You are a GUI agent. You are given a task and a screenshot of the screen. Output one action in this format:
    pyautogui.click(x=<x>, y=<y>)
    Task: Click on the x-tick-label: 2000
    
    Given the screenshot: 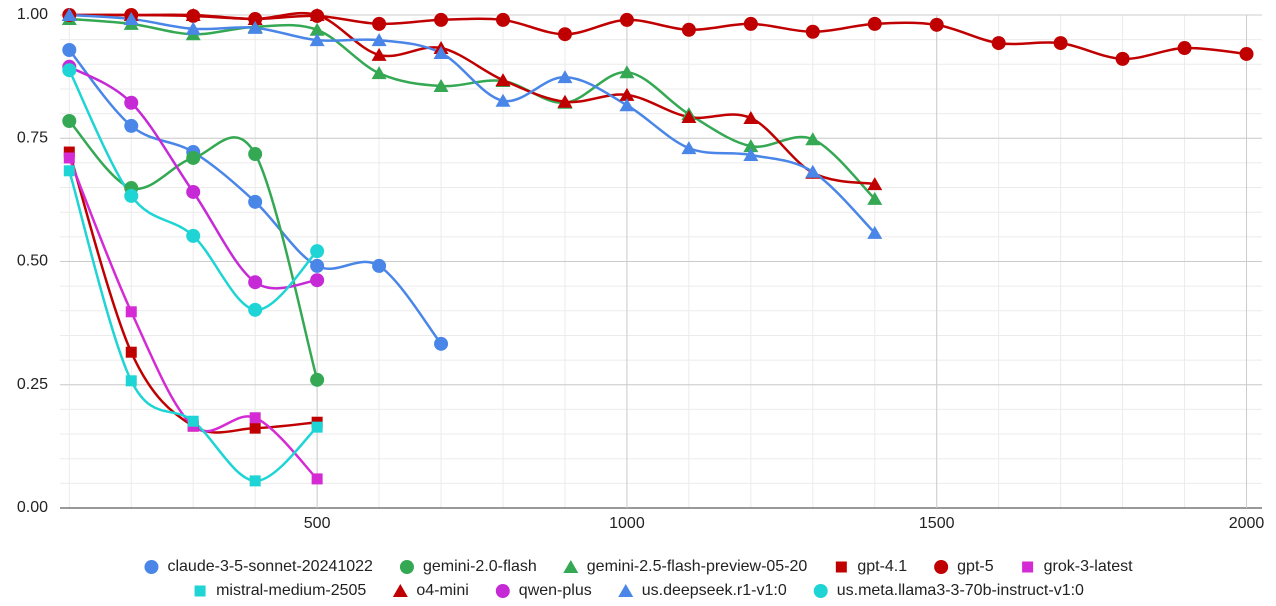 What is the action you would take?
    pyautogui.click(x=1247, y=523)
    